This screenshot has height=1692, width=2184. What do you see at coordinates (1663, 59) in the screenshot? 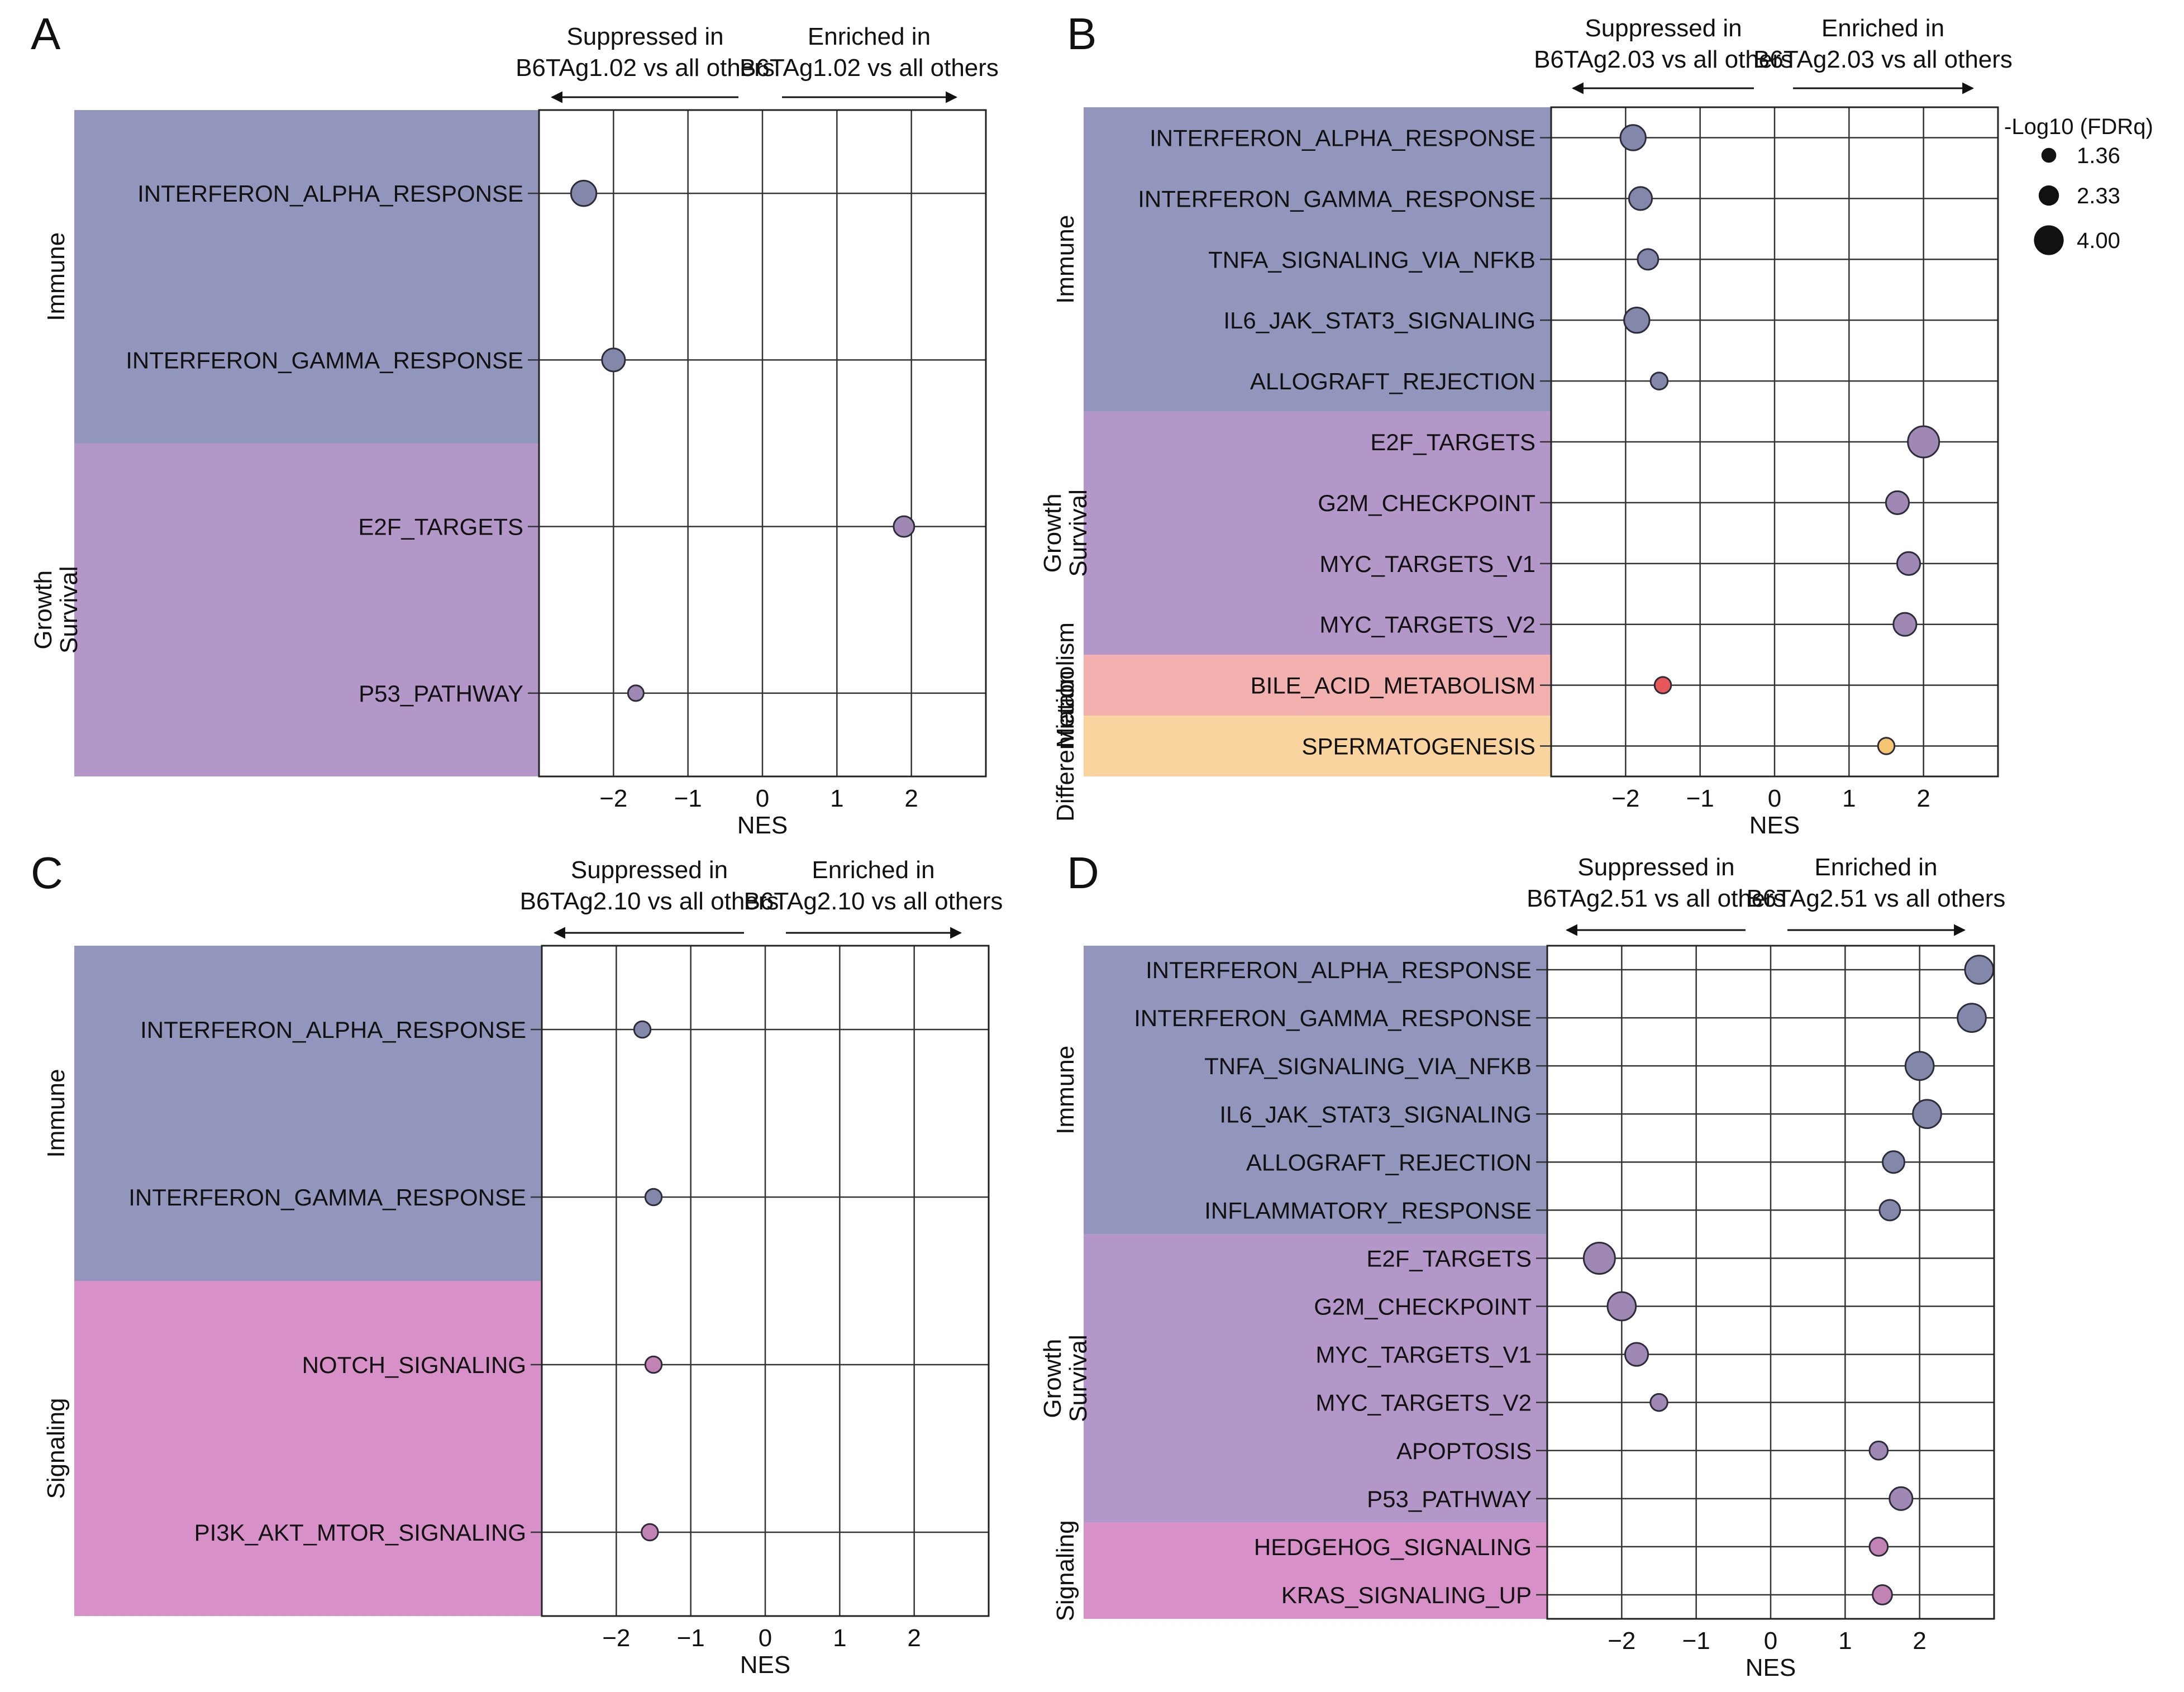
I see `suppressed-label-line: B6TAg2.03 vs all others` at bounding box center [1663, 59].